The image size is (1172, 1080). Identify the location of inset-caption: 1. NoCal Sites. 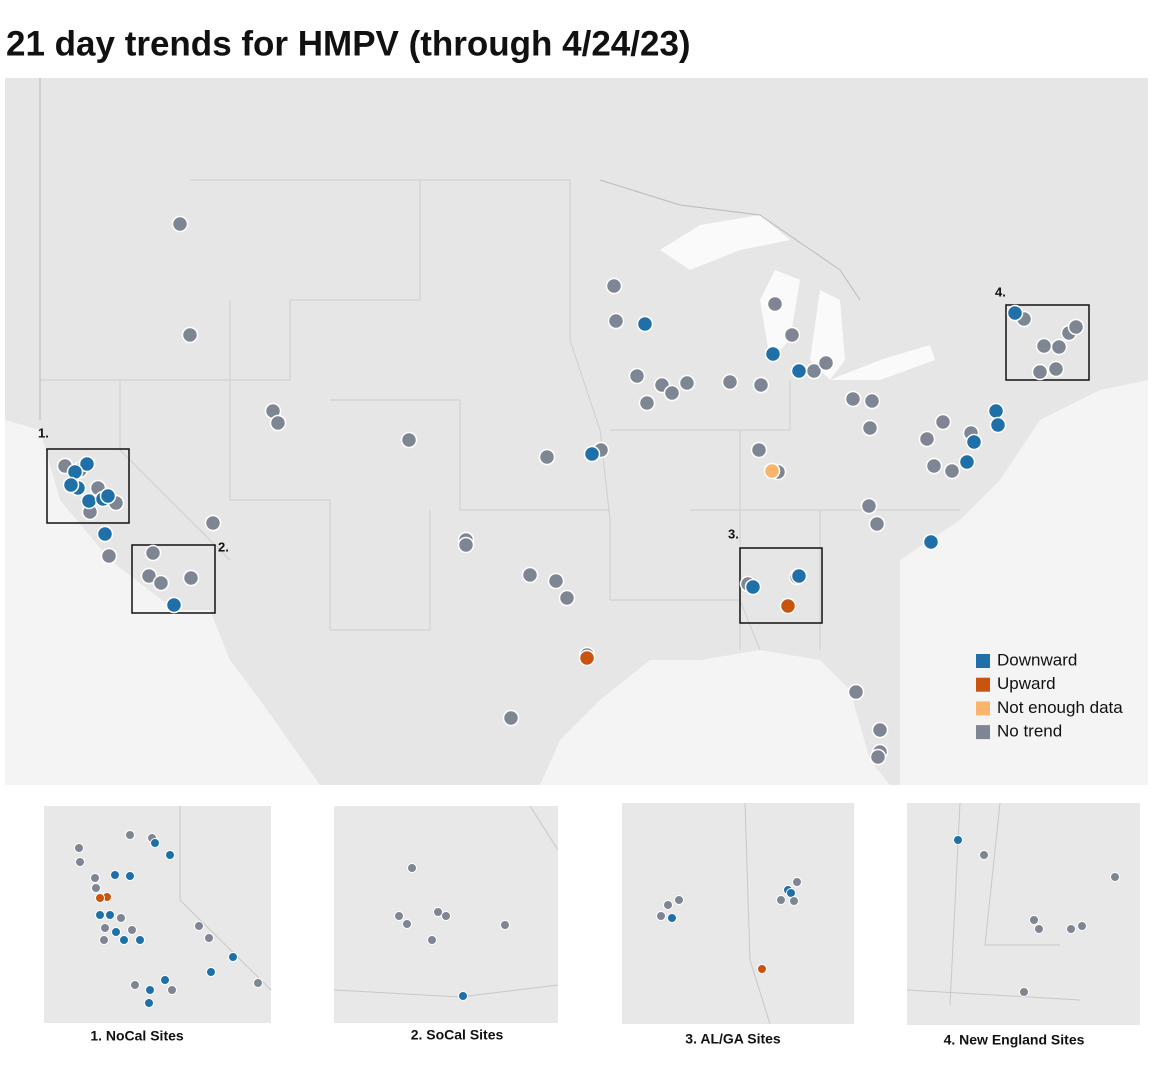
(137, 1036).